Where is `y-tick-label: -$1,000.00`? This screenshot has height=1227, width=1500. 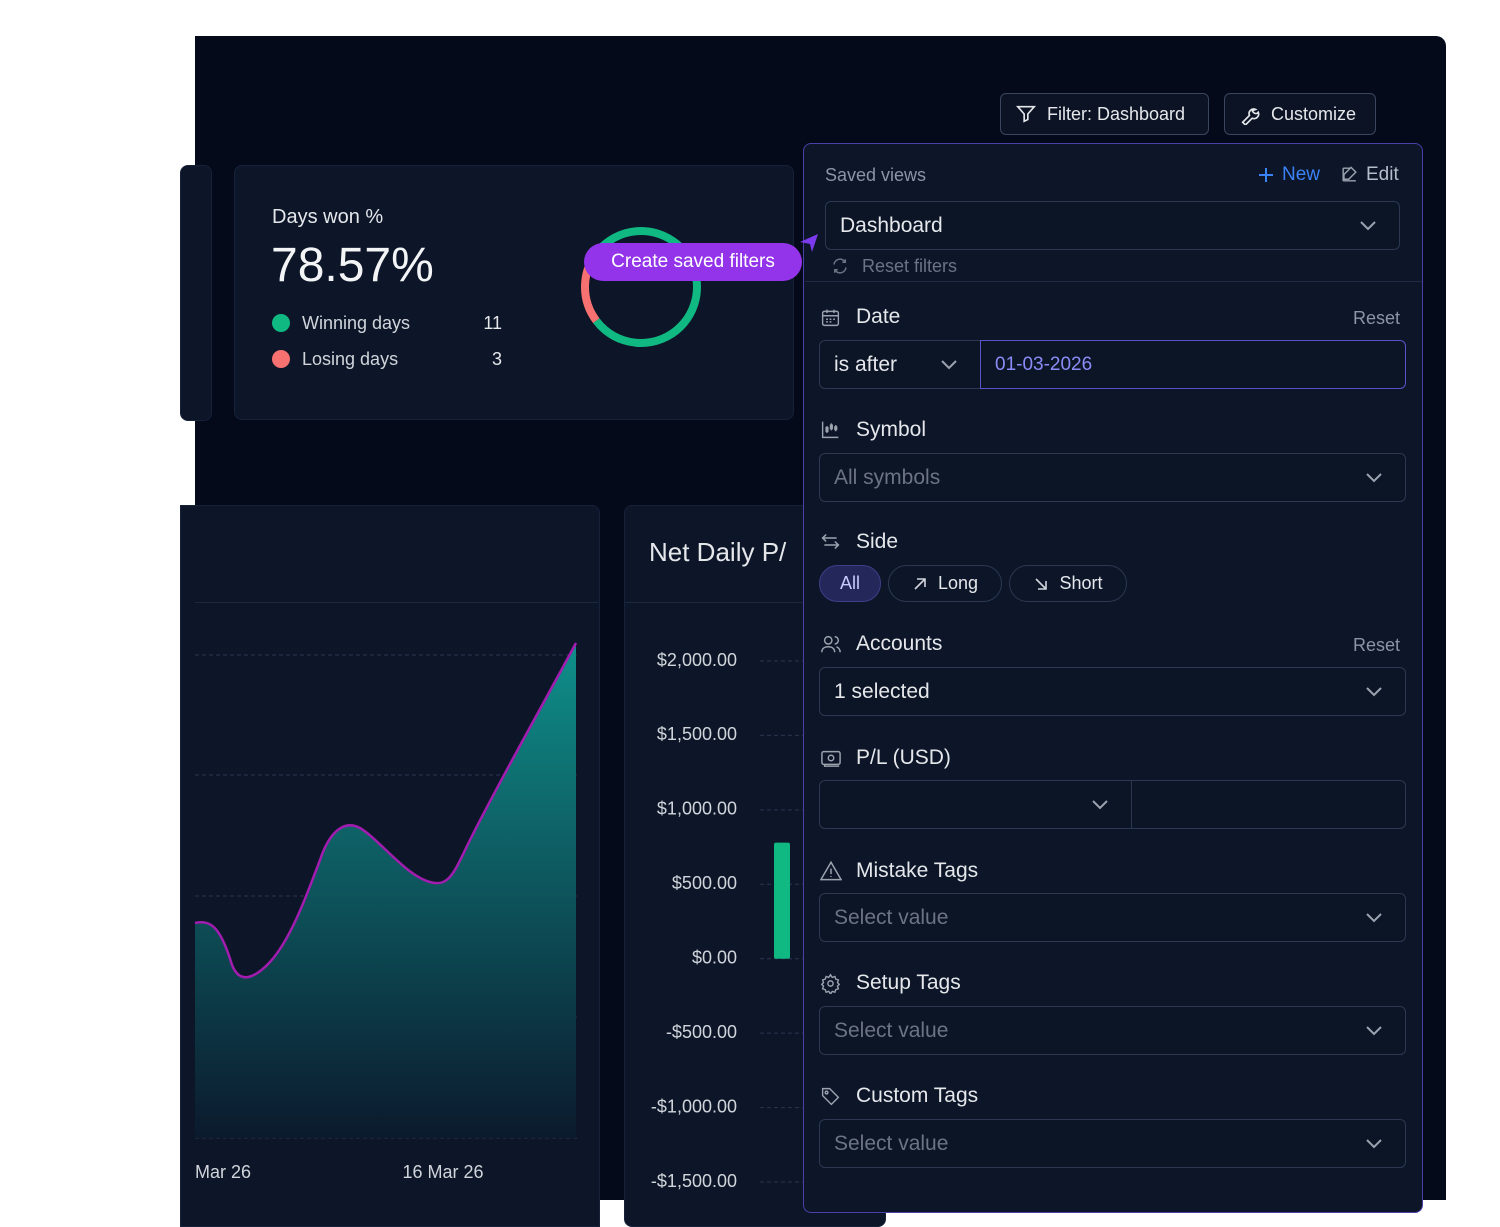 y-tick-label: -$1,000.00 is located at coordinates (694, 1106).